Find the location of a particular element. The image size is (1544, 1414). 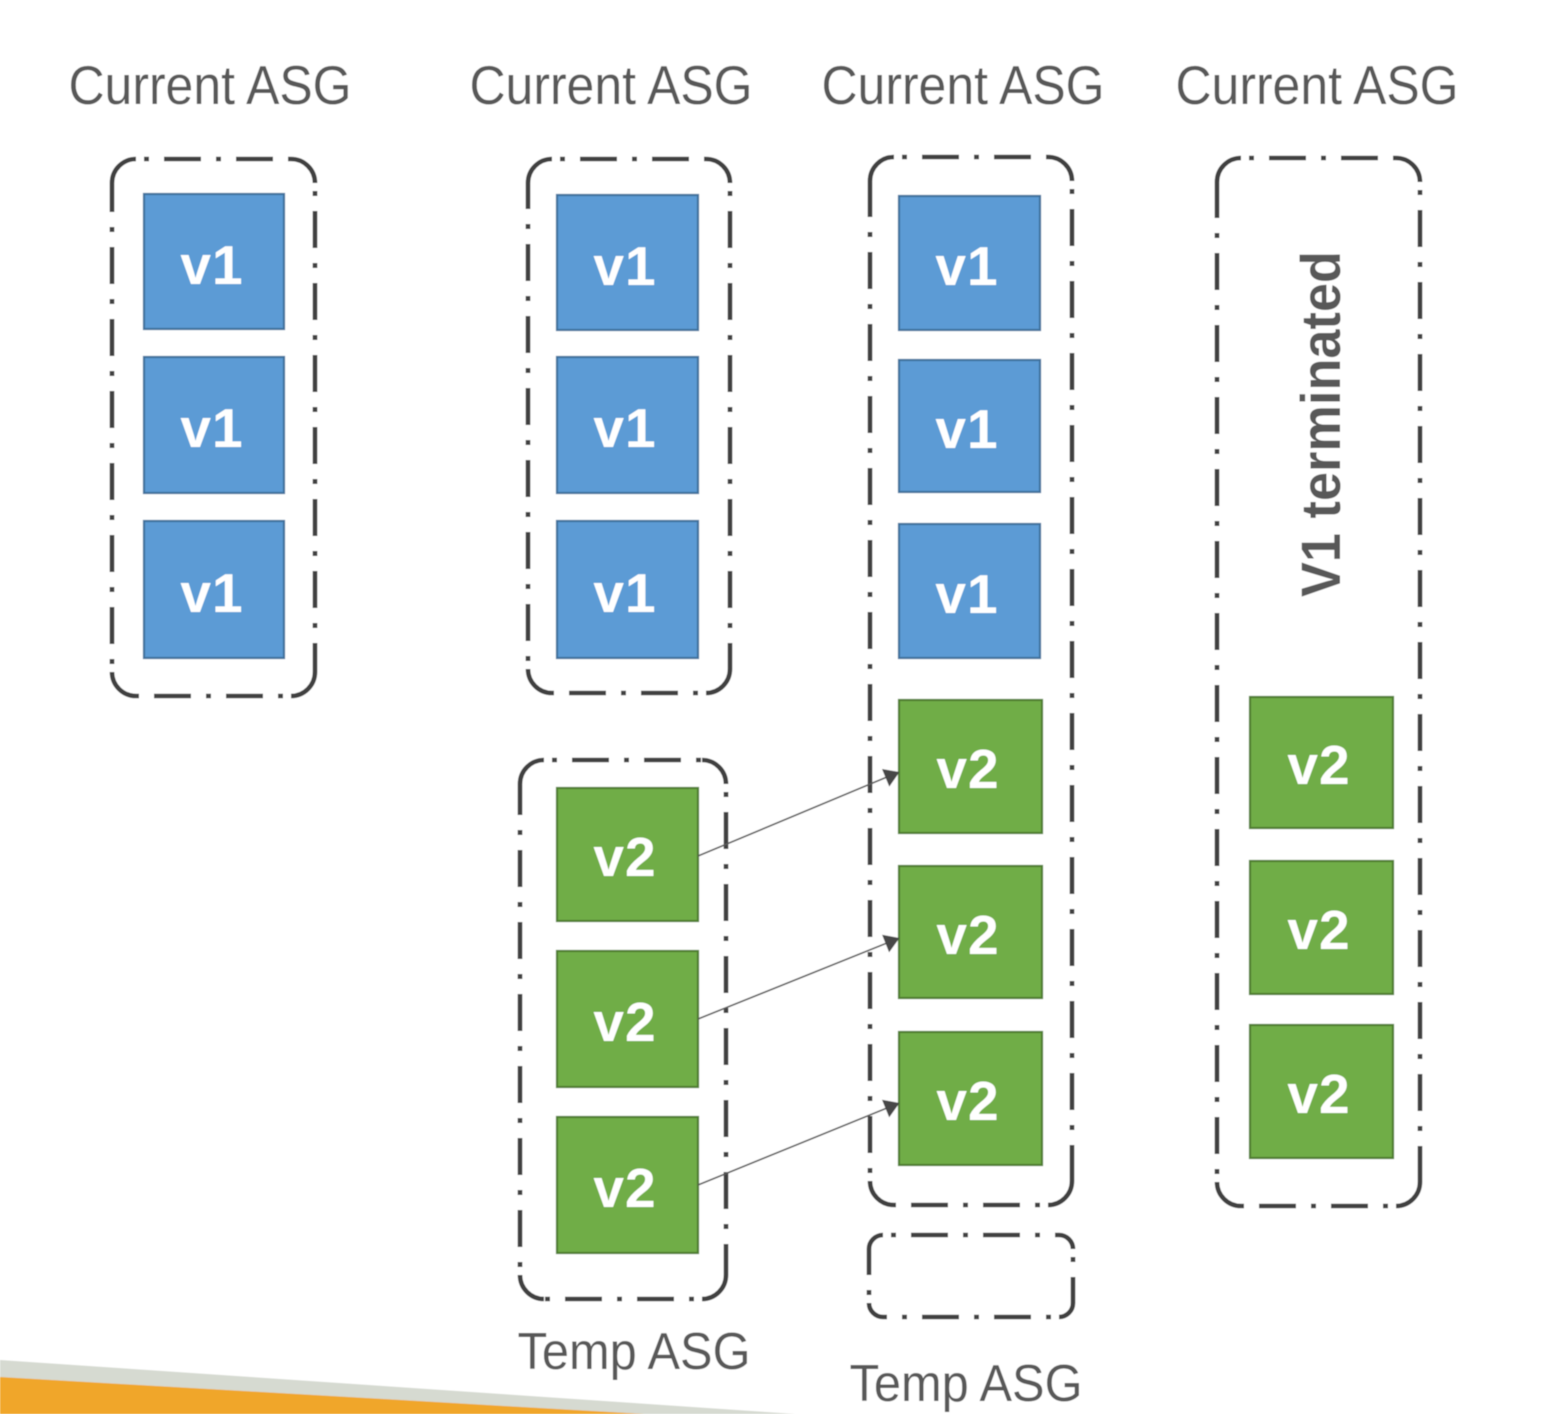

svg-text: V1 terminated is located at coordinates (1320, 424).